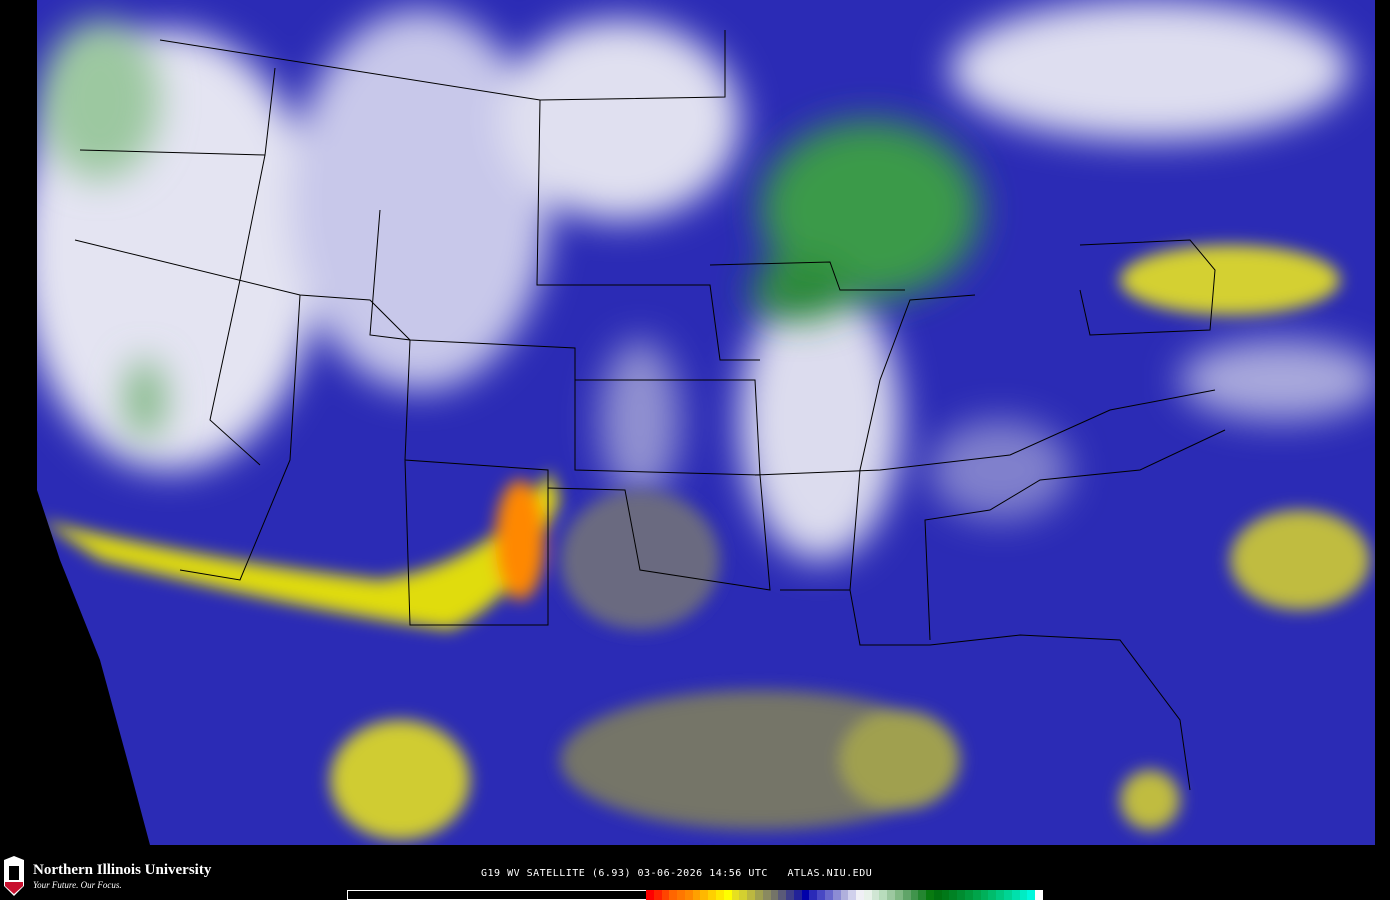 Image resolution: width=1390 pixels, height=900 pixels. I want to click on university-tagline: Your Future. Our Focus., so click(77, 885).